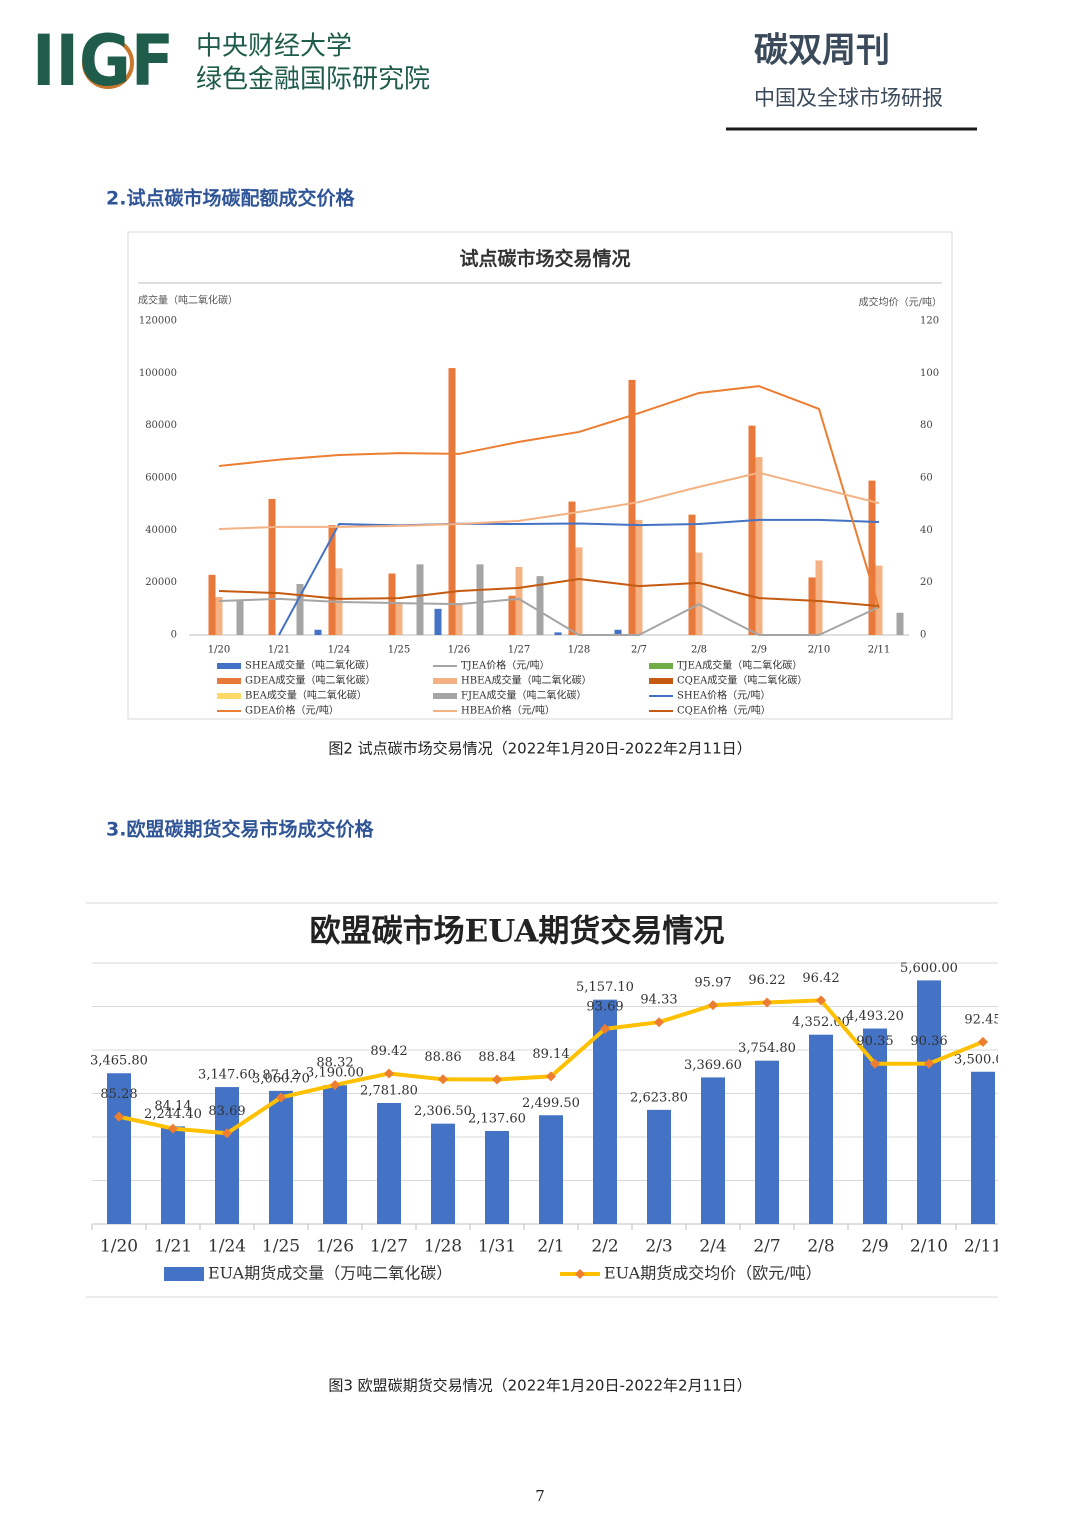 This screenshot has height=1531, width=1080. What do you see at coordinates (739, 665) in the screenshot?
I see `legend-label: TJEA成交量（吨二氧化碳）` at bounding box center [739, 665].